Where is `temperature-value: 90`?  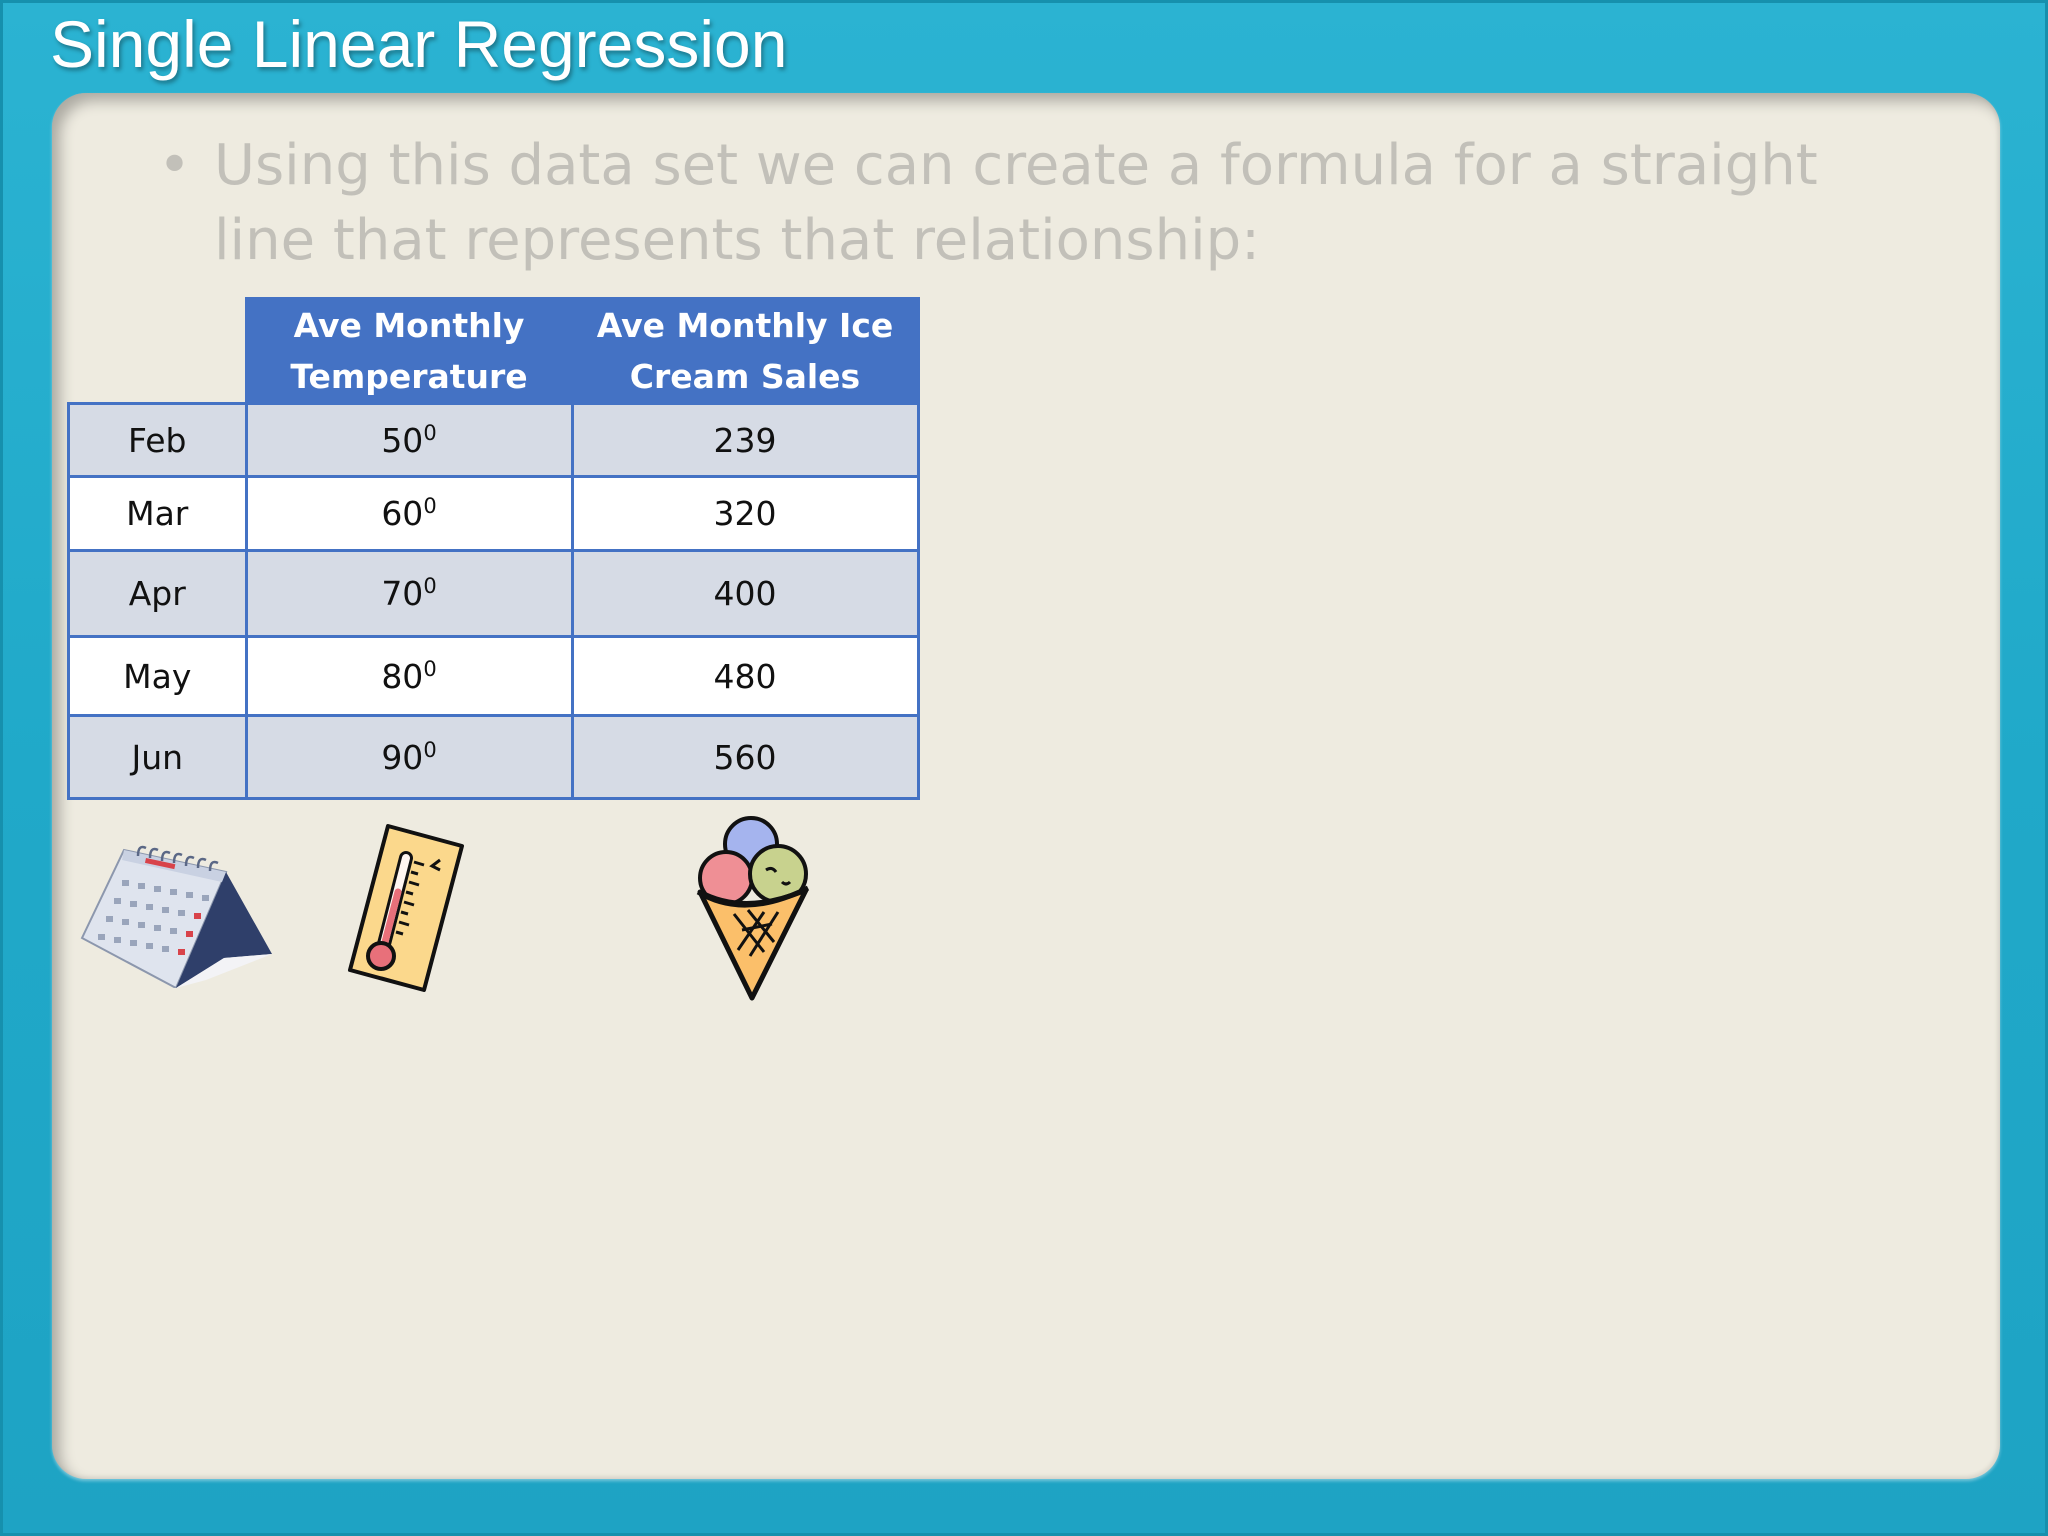 temperature-value: 90 is located at coordinates (402, 757).